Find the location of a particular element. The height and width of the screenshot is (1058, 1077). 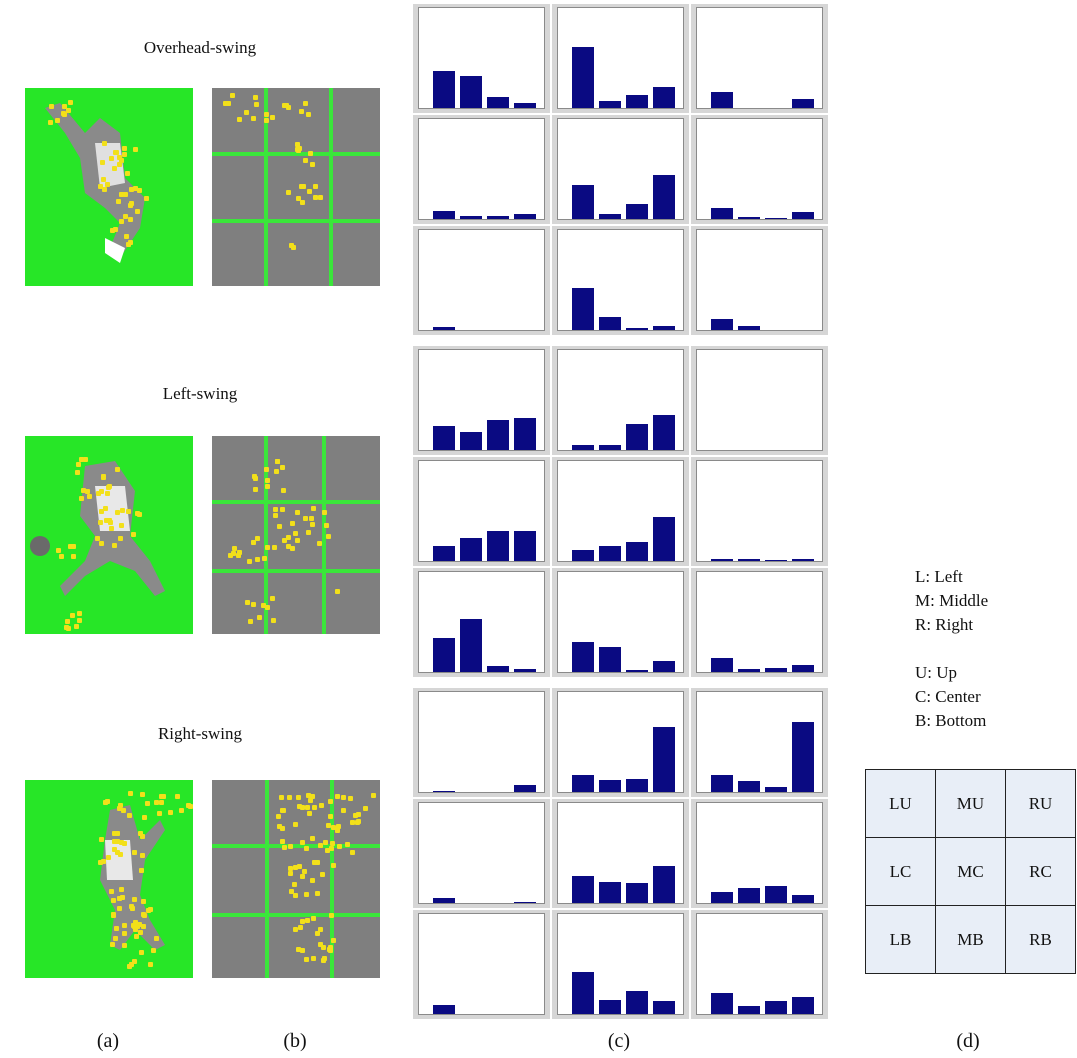

row-title-overhead: Overhead-swing is located at coordinates (200, 47).